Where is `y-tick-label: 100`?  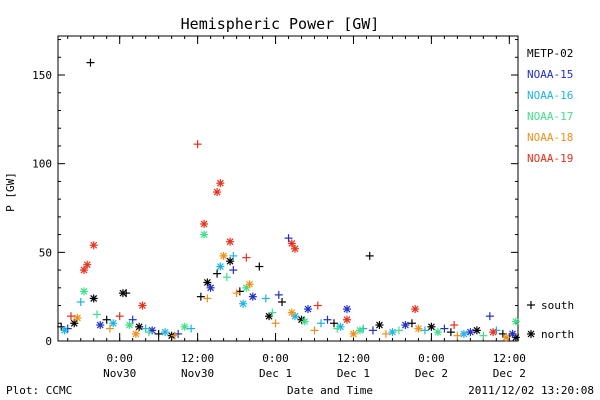 y-tick-label: 100 is located at coordinates (42, 164).